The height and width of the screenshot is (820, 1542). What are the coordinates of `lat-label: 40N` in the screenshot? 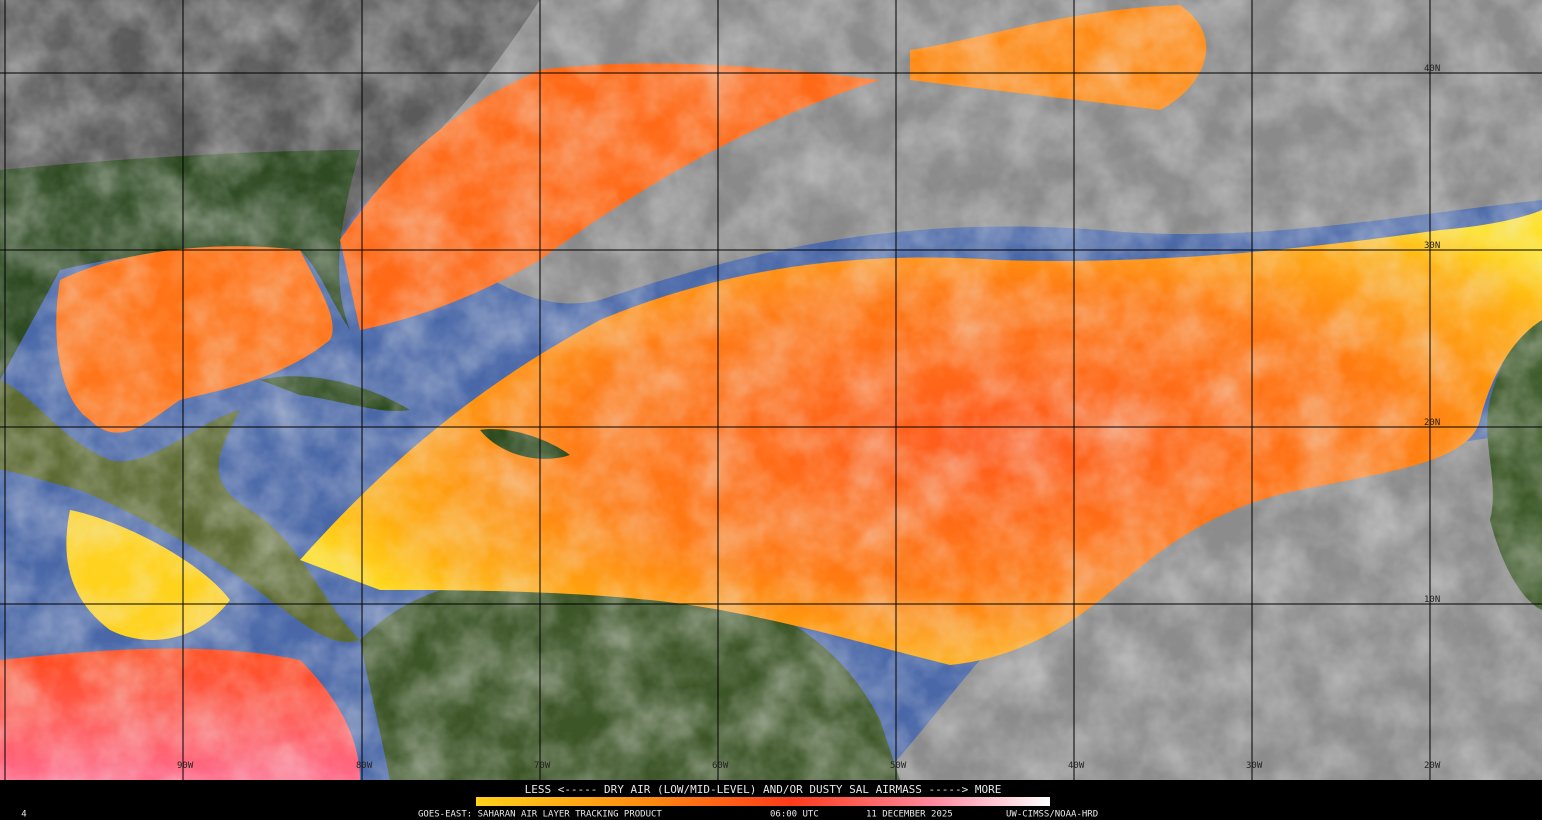 It's located at (1432, 69).